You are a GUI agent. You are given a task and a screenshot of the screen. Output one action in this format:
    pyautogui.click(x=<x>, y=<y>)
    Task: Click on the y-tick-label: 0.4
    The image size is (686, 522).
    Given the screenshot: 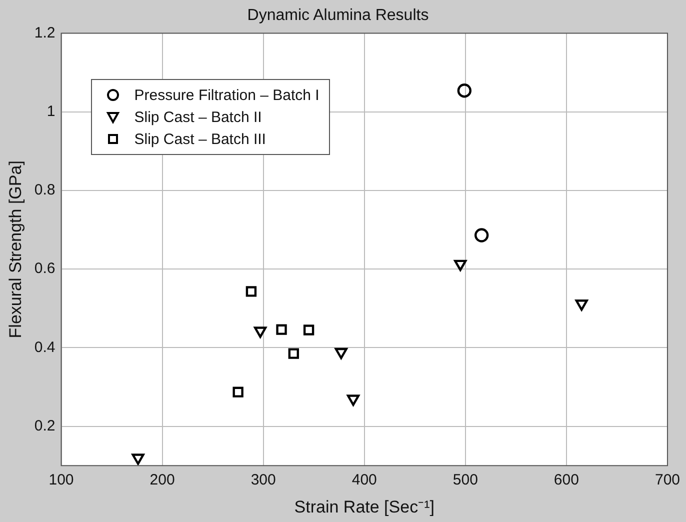 What is the action you would take?
    pyautogui.click(x=45, y=347)
    